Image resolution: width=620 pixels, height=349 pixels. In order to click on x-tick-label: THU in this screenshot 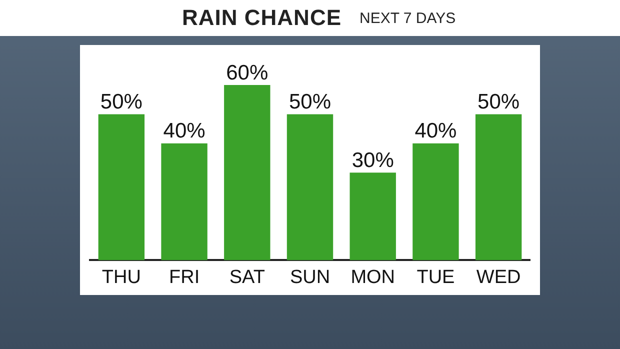, I will do `click(121, 277)`.